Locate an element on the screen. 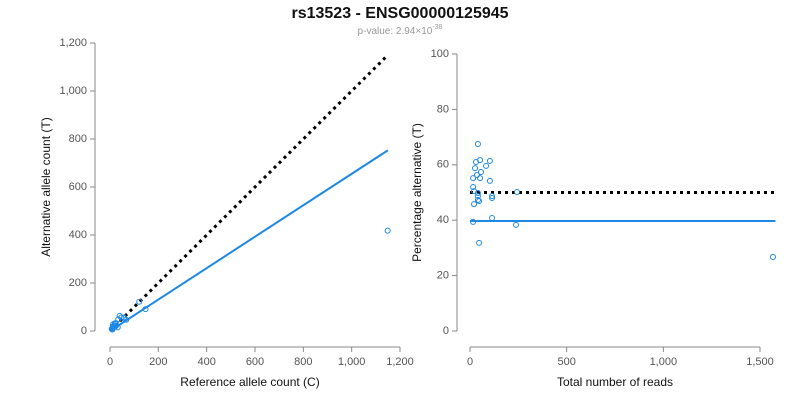 The image size is (800, 400). y-tick-label: 600 is located at coordinates (78, 187).